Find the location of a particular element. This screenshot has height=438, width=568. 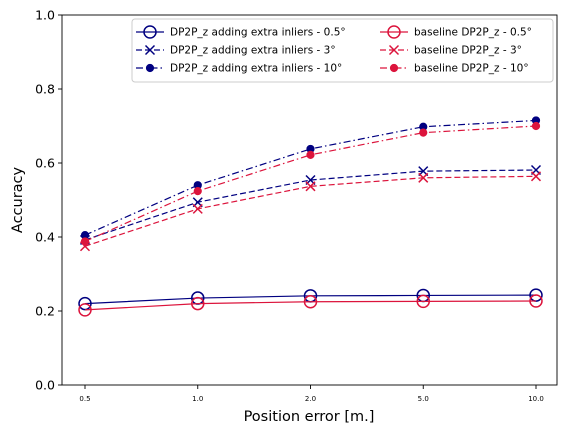

y-tick-label: 0.4 is located at coordinates (45, 237).